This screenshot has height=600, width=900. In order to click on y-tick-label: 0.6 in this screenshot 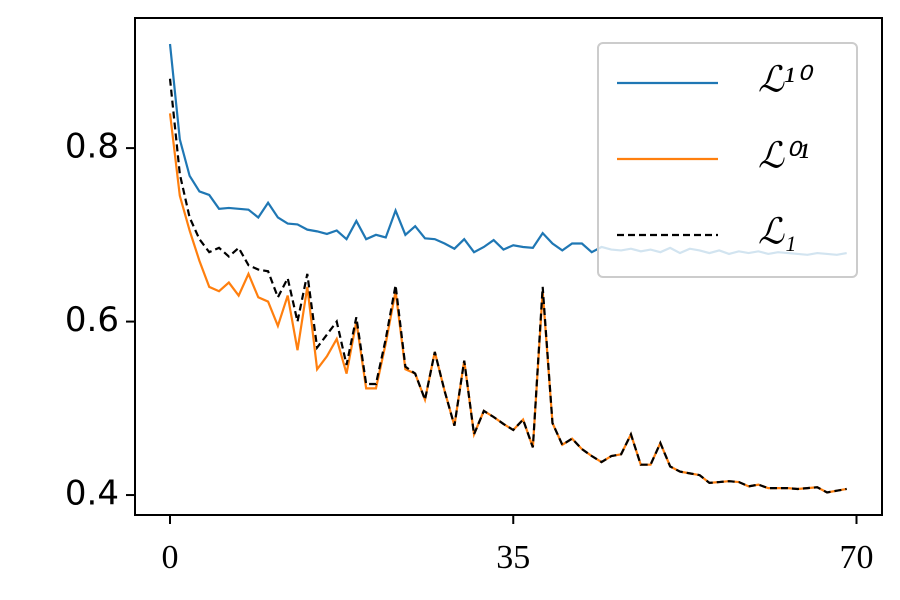, I will do `click(92, 320)`.